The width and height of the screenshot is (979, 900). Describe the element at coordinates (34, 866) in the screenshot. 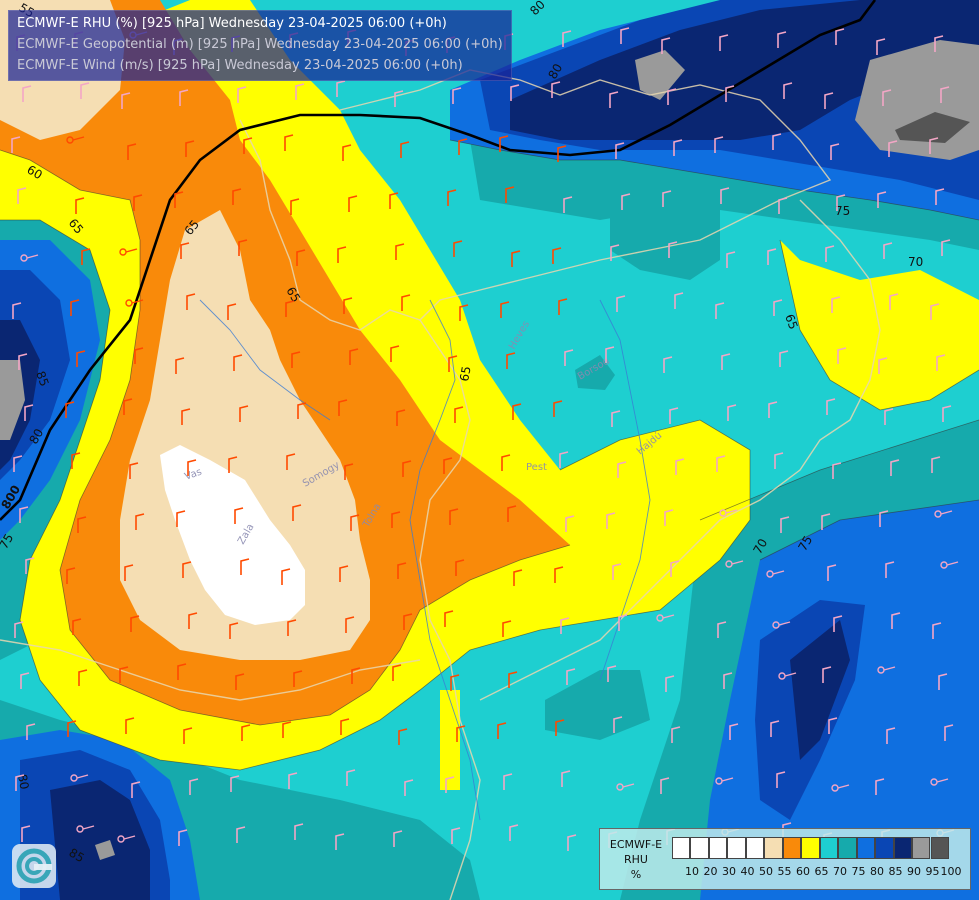

I see `ecmwf-logo-icon` at that location.